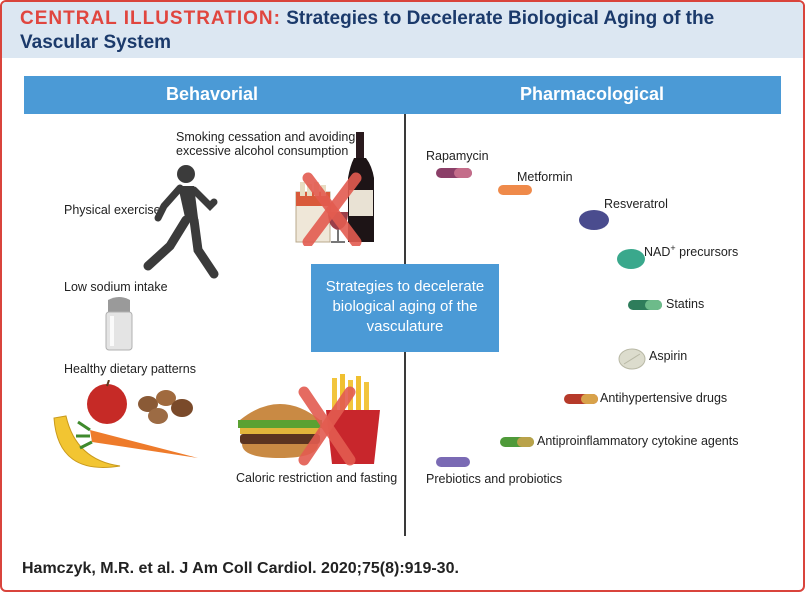  Describe the element at coordinates (638, 441) in the screenshot. I see `label-antiinflammatory: Antiproinflammatory cytokine agents` at that location.